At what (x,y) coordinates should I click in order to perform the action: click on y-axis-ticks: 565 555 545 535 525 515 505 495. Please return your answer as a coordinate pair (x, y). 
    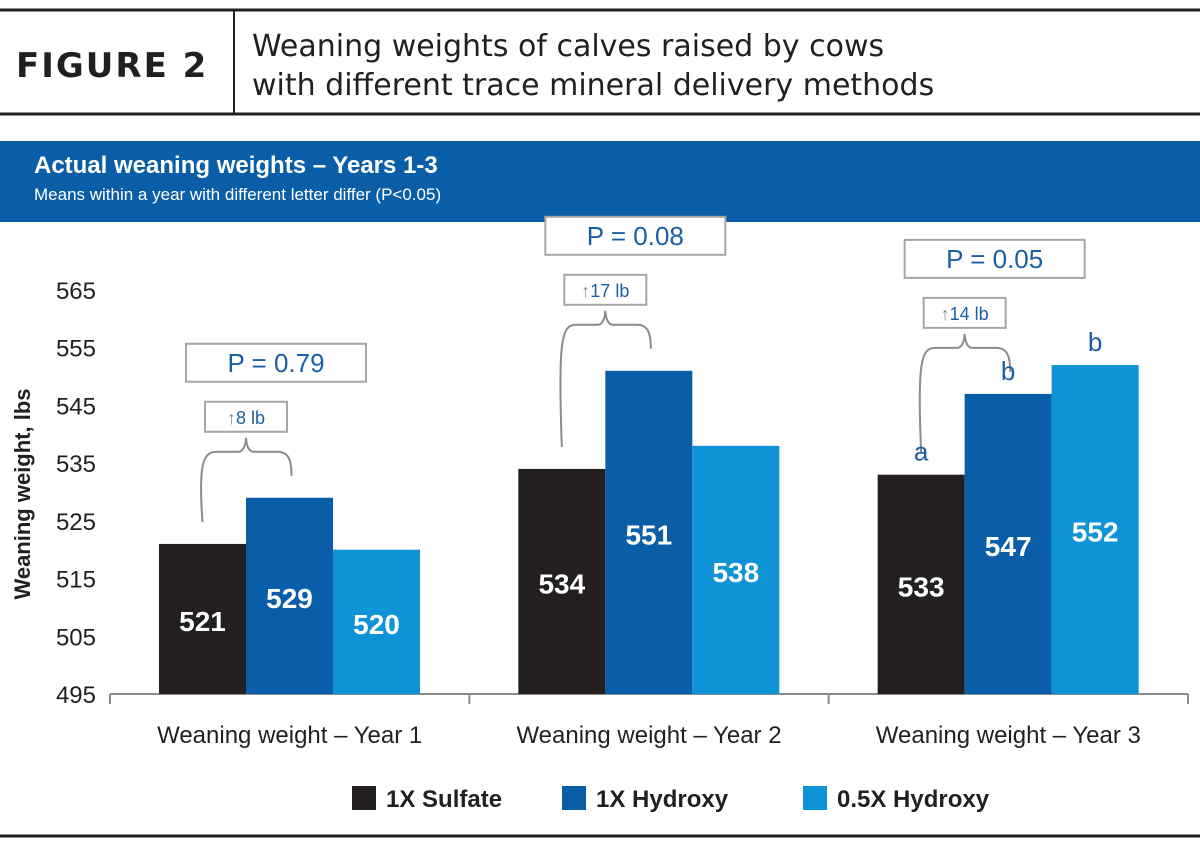
    Looking at the image, I should click on (76, 493).